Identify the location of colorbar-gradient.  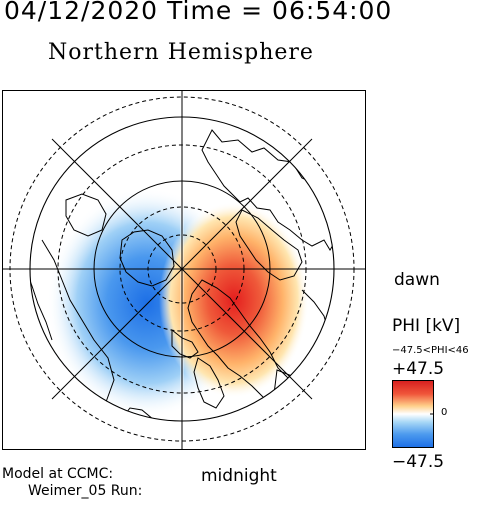
(413, 414).